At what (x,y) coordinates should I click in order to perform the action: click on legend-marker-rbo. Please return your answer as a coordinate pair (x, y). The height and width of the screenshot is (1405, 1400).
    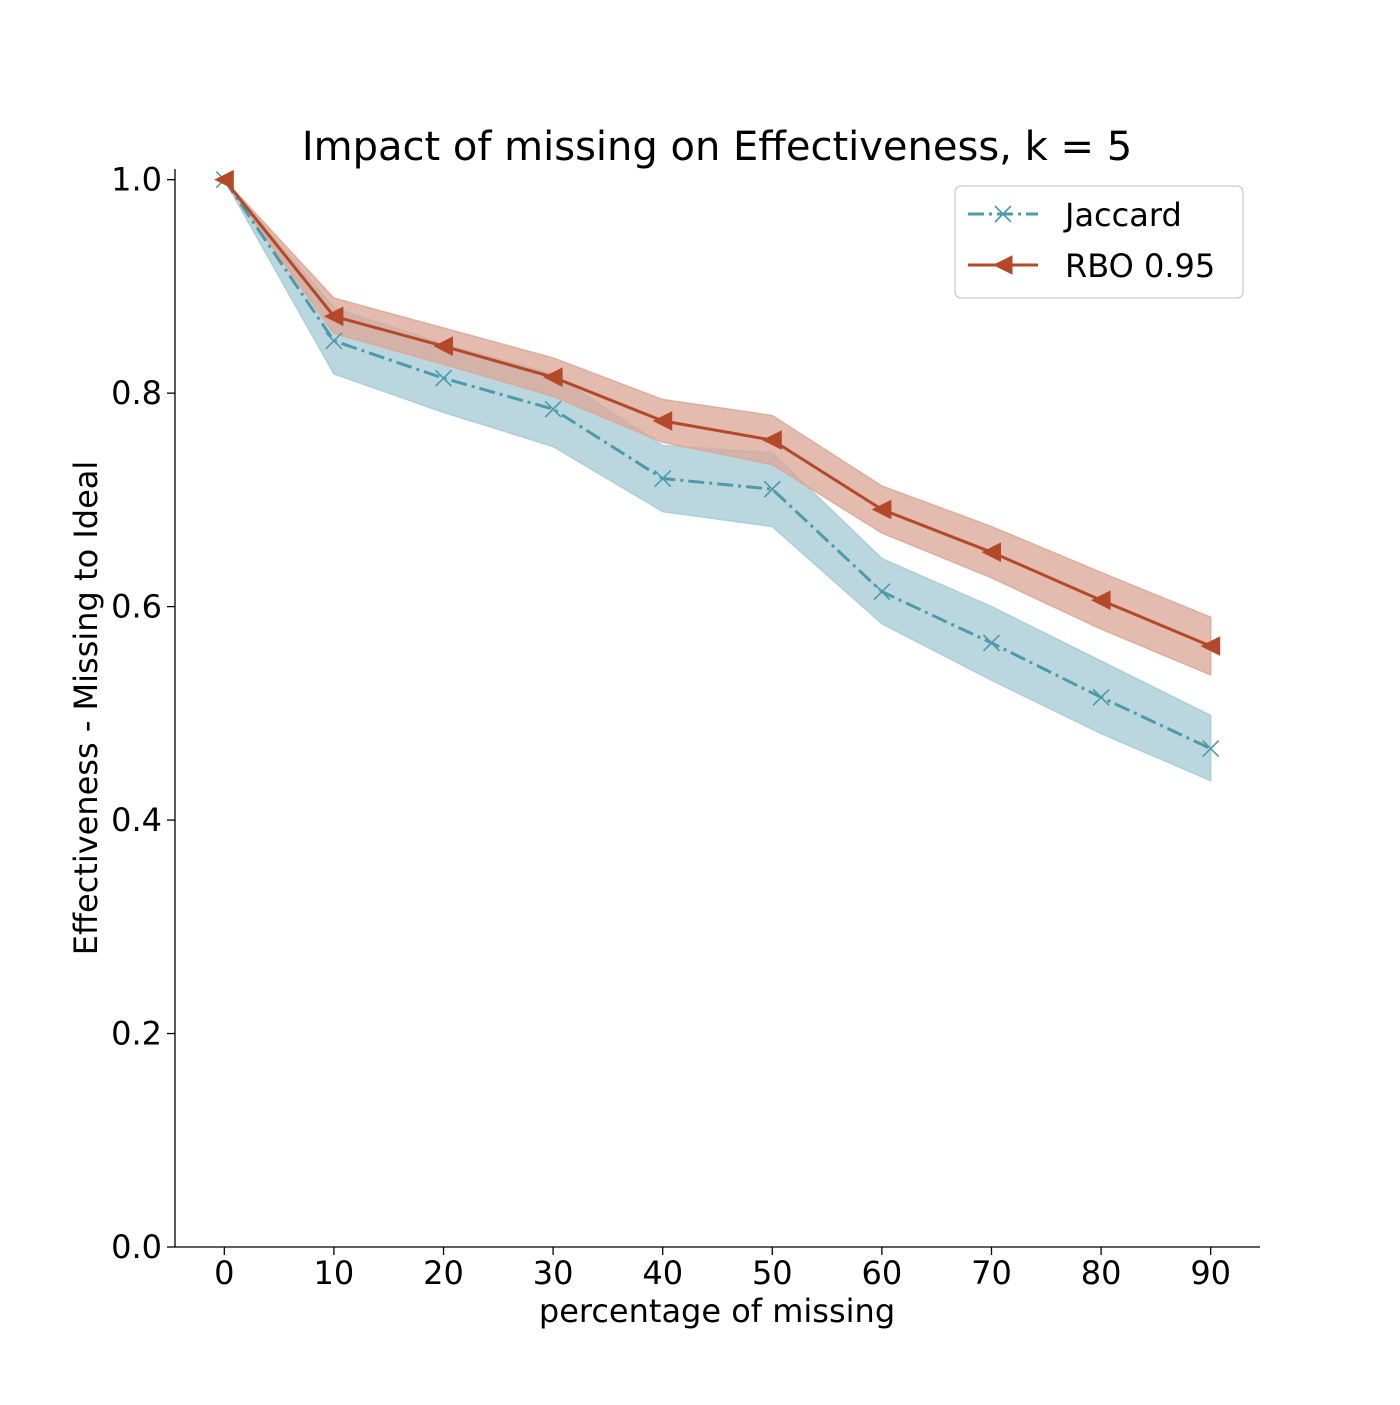
    Looking at the image, I should click on (1002, 265).